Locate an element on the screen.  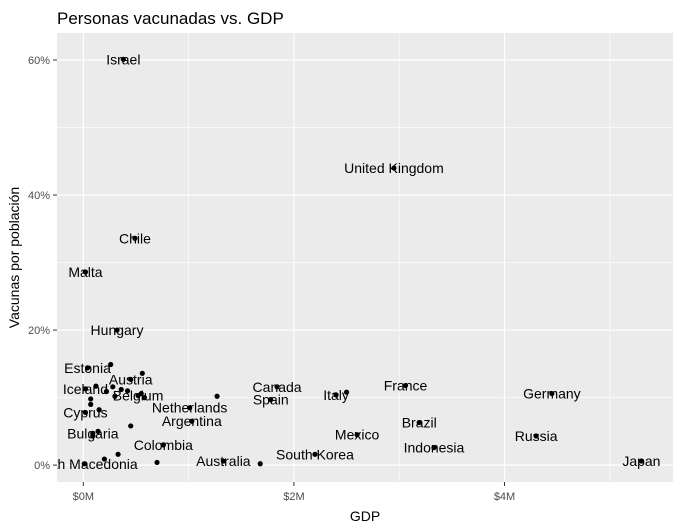
x-tick-label: $0M is located at coordinates (83, 497).